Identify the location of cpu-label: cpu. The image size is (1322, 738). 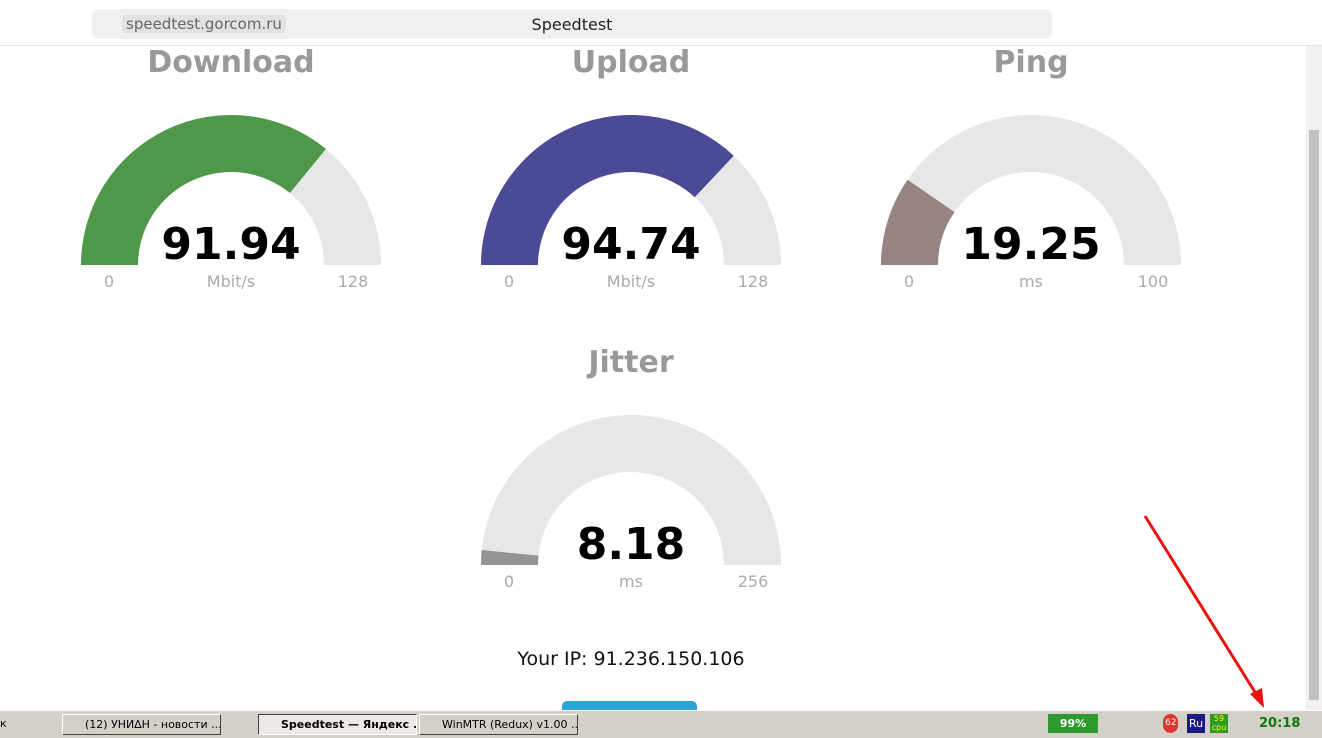
(1219, 727).